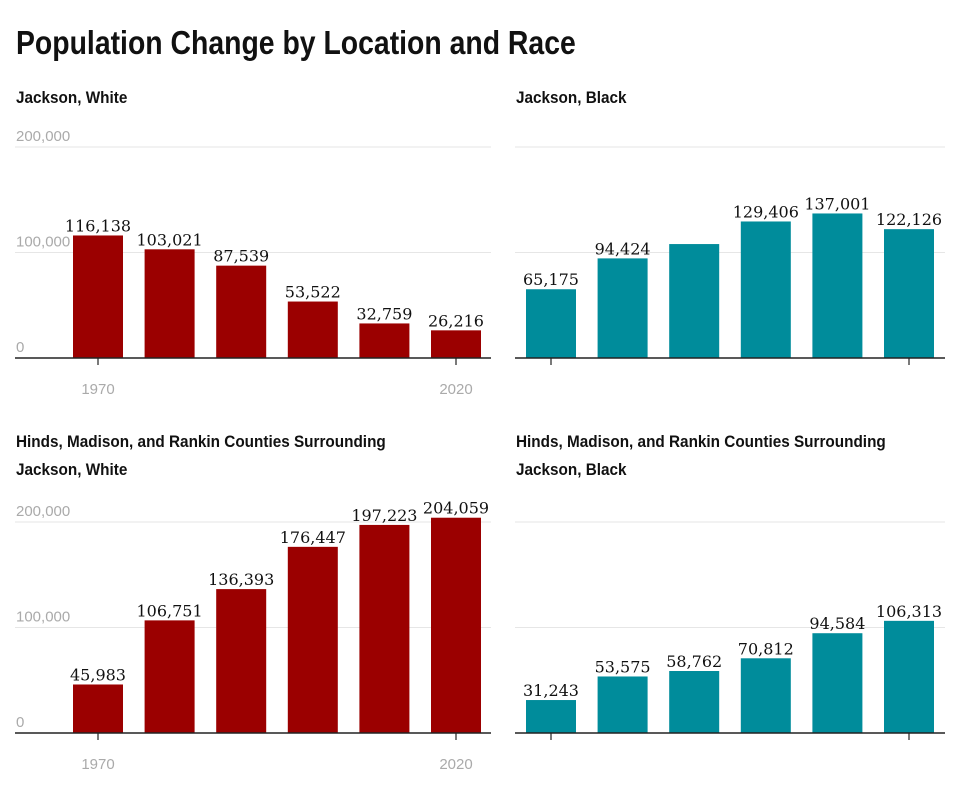  What do you see at coordinates (623, 666) in the screenshot?
I see `data-label: 53,575` at bounding box center [623, 666].